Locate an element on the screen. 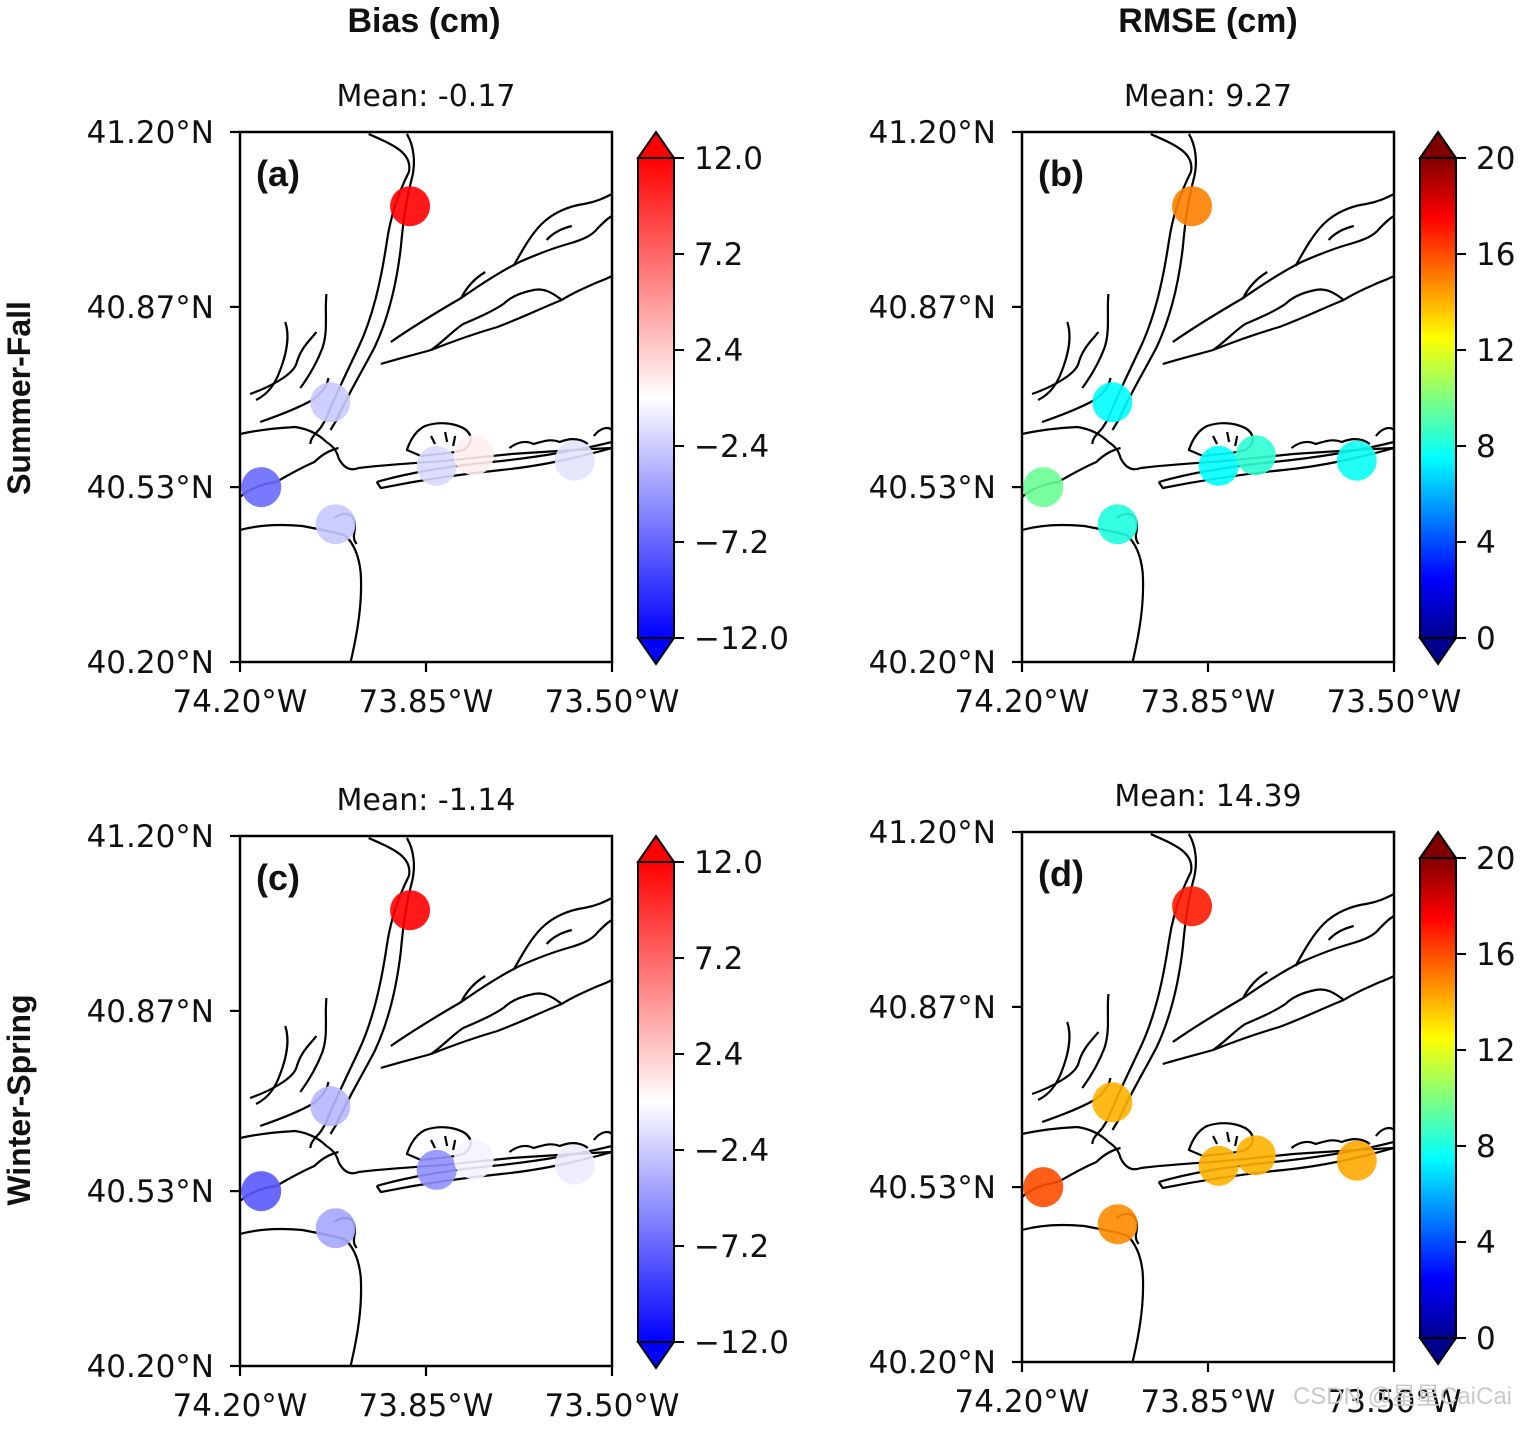  column-title-rmse: RMSE (cm) is located at coordinates (1207, 21).